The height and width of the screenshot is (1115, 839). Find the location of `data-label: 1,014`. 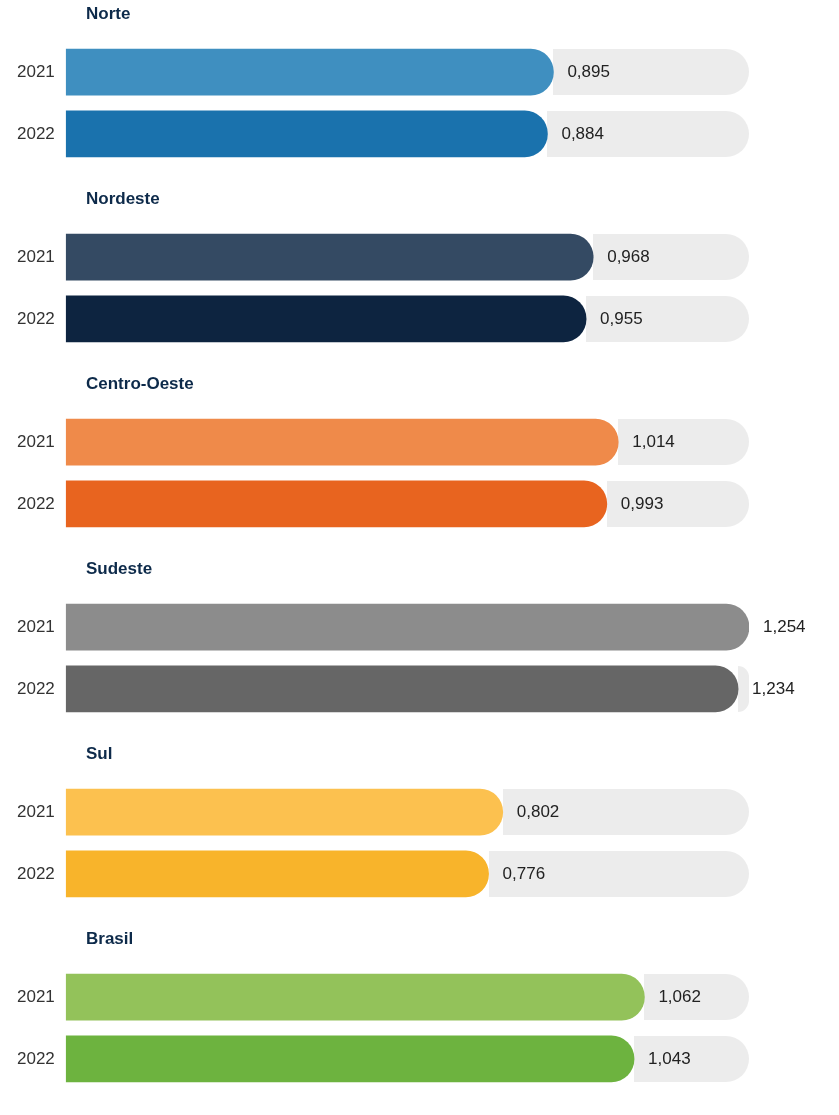

data-label: 1,014 is located at coordinates (653, 441).